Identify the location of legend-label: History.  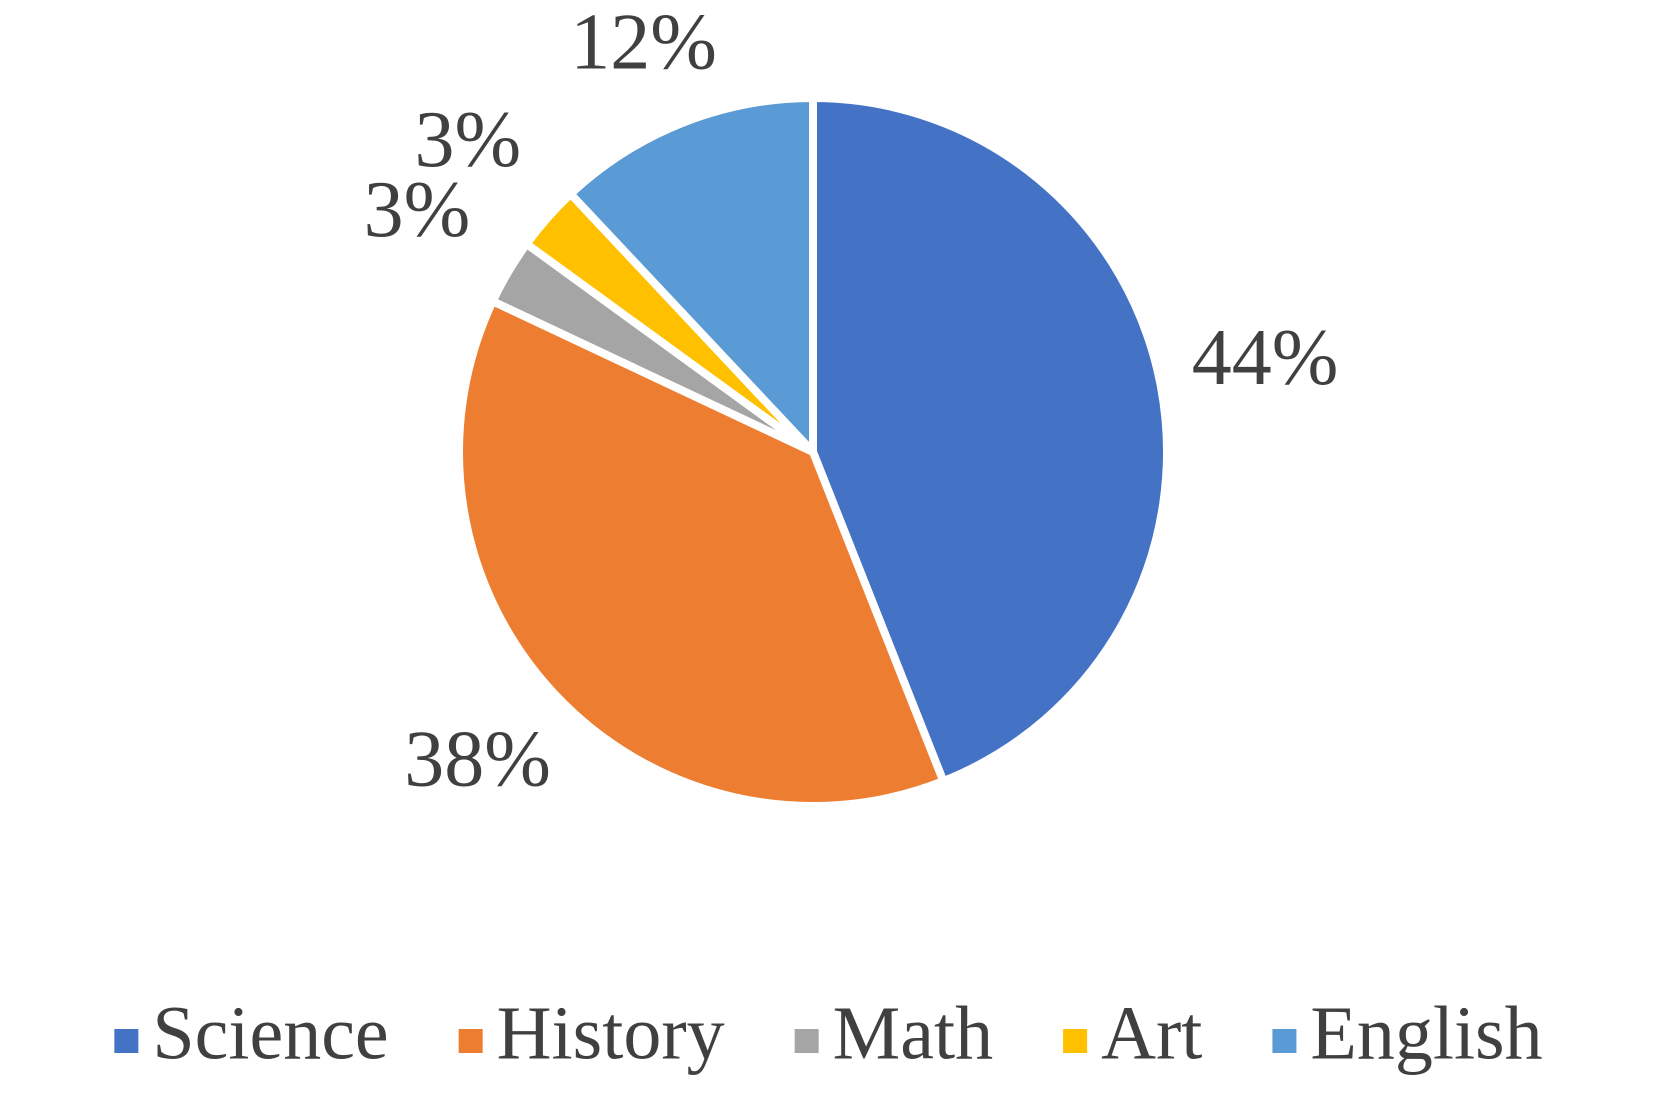
(611, 1033).